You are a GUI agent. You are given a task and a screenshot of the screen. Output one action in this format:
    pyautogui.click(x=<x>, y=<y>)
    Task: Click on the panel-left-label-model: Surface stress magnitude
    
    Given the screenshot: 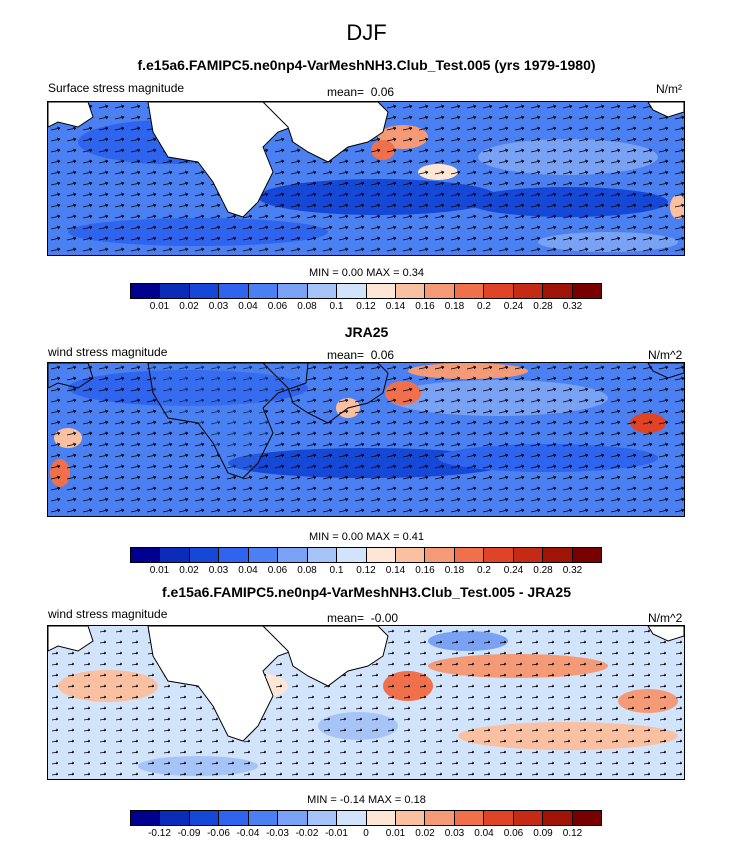 What is the action you would take?
    pyautogui.click(x=116, y=88)
    